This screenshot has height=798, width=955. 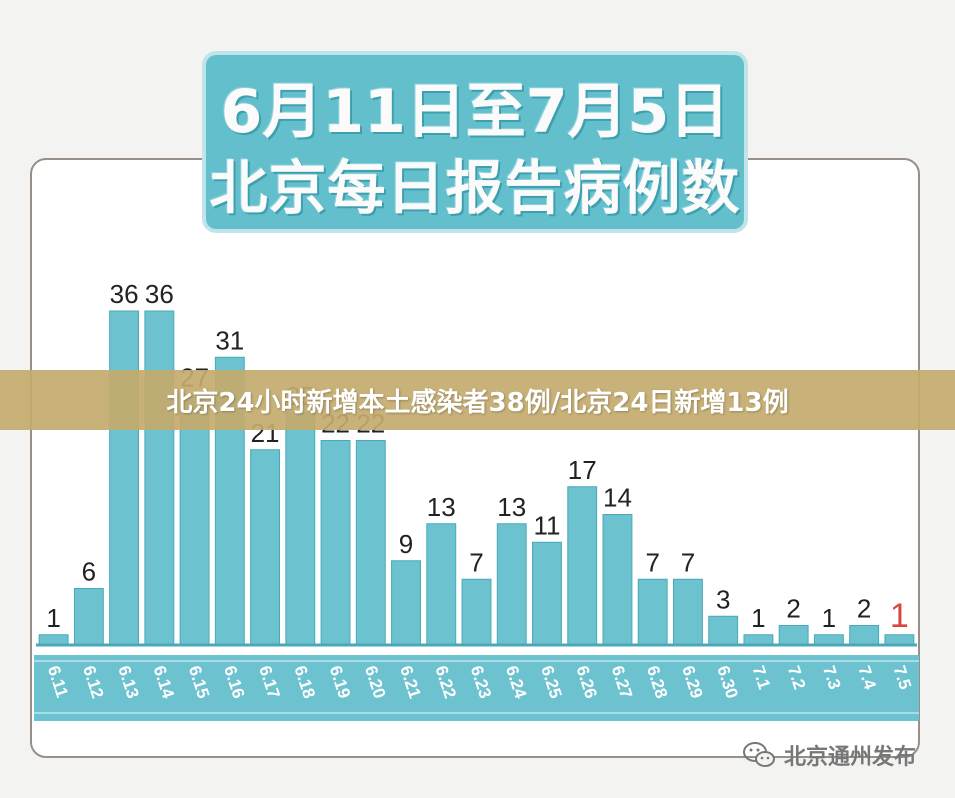 What do you see at coordinates (688, 562) in the screenshot?
I see `data-label-6.29: 7` at bounding box center [688, 562].